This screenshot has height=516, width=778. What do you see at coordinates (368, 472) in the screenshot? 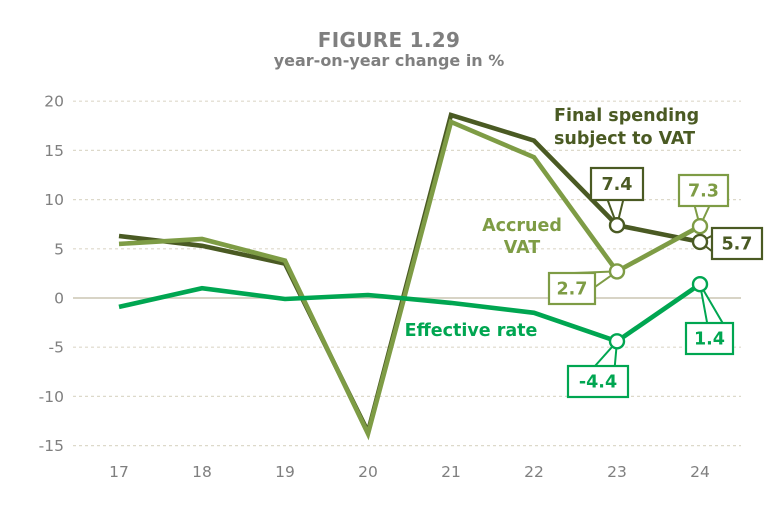
I see `x-tick-label: 20` at bounding box center [368, 472].